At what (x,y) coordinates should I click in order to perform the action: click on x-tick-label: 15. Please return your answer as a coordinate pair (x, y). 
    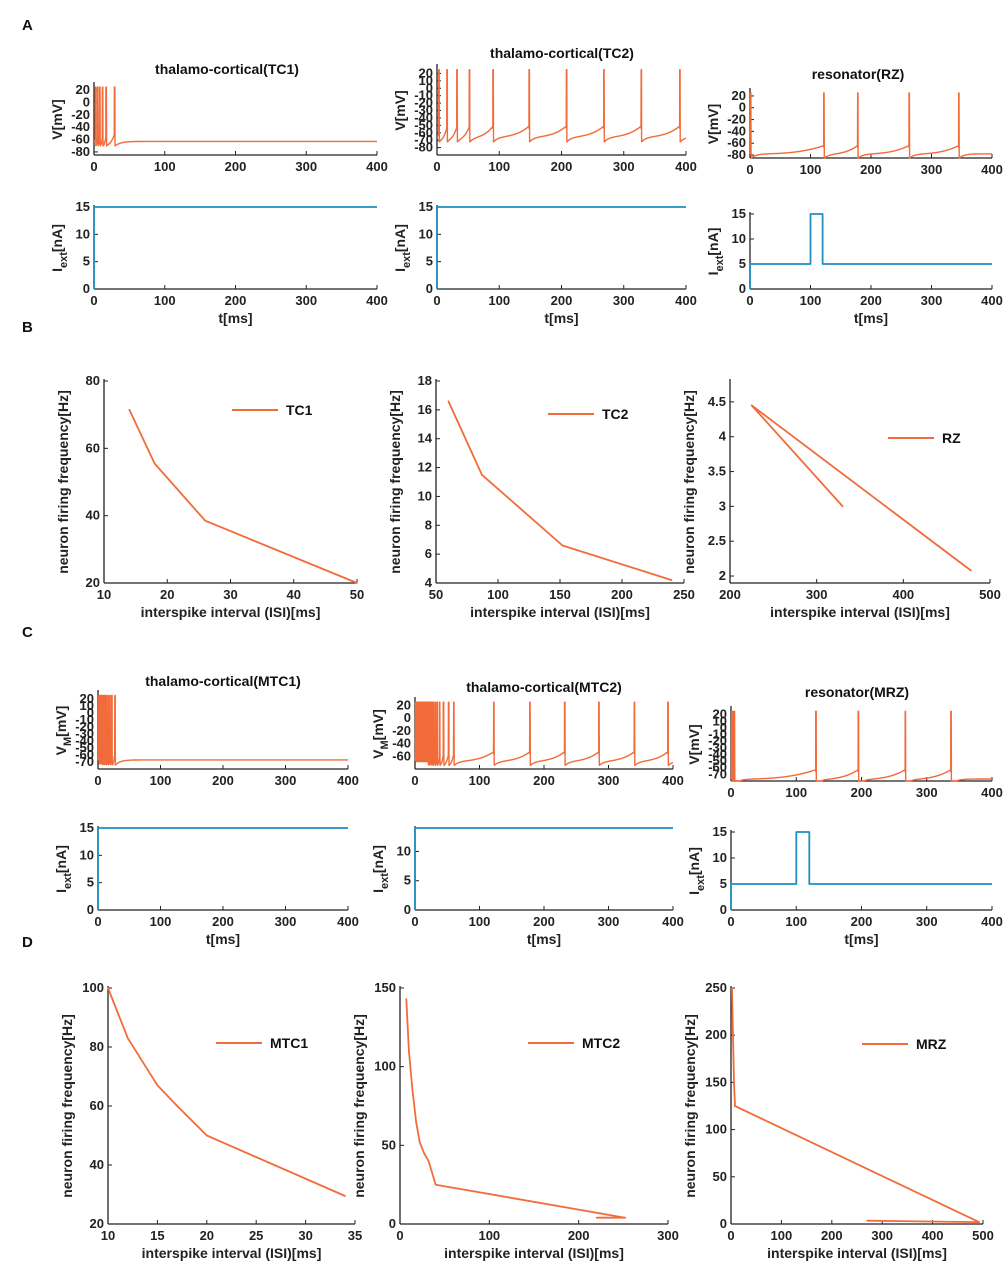
    Looking at the image, I should click on (157, 1235).